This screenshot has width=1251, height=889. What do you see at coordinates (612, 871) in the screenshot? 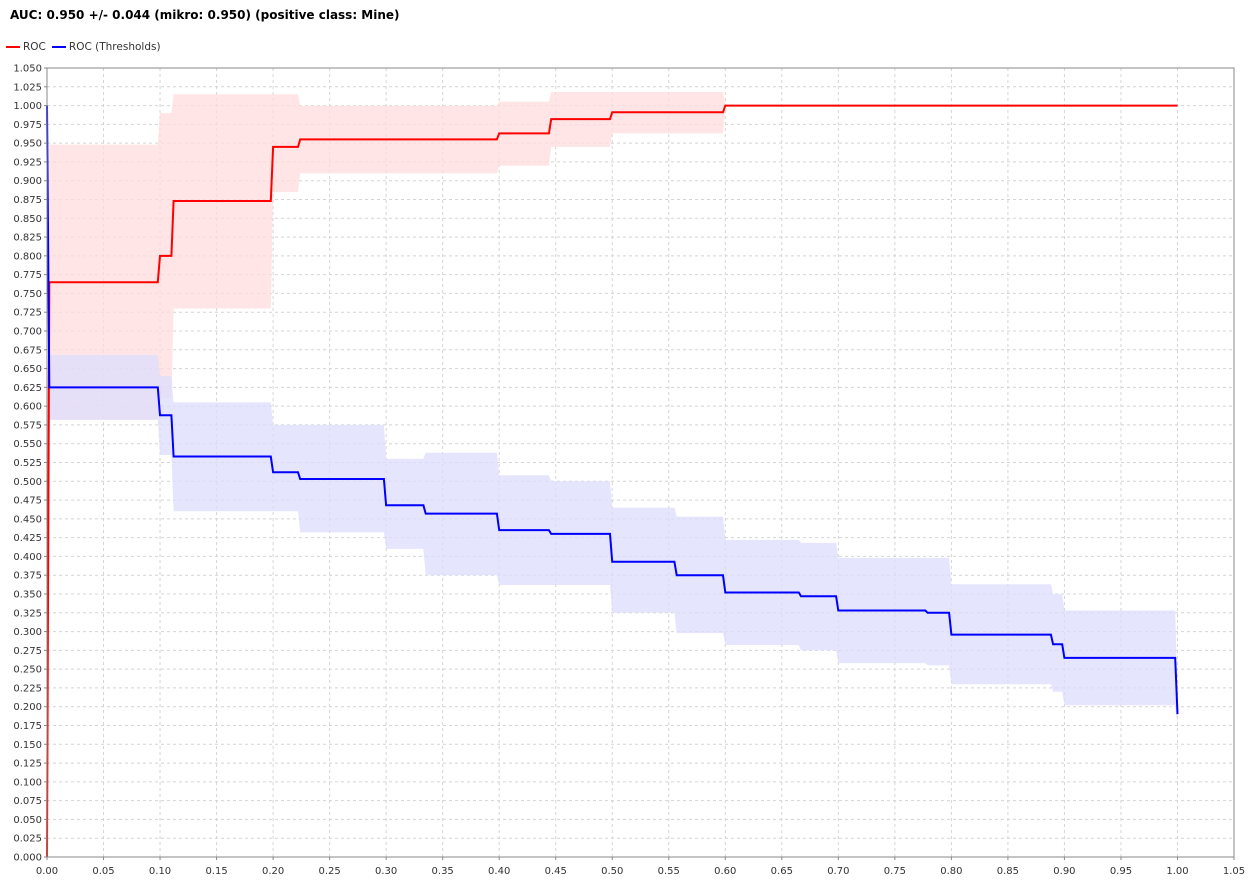
I see `x-tick-label: 0.50` at bounding box center [612, 871].